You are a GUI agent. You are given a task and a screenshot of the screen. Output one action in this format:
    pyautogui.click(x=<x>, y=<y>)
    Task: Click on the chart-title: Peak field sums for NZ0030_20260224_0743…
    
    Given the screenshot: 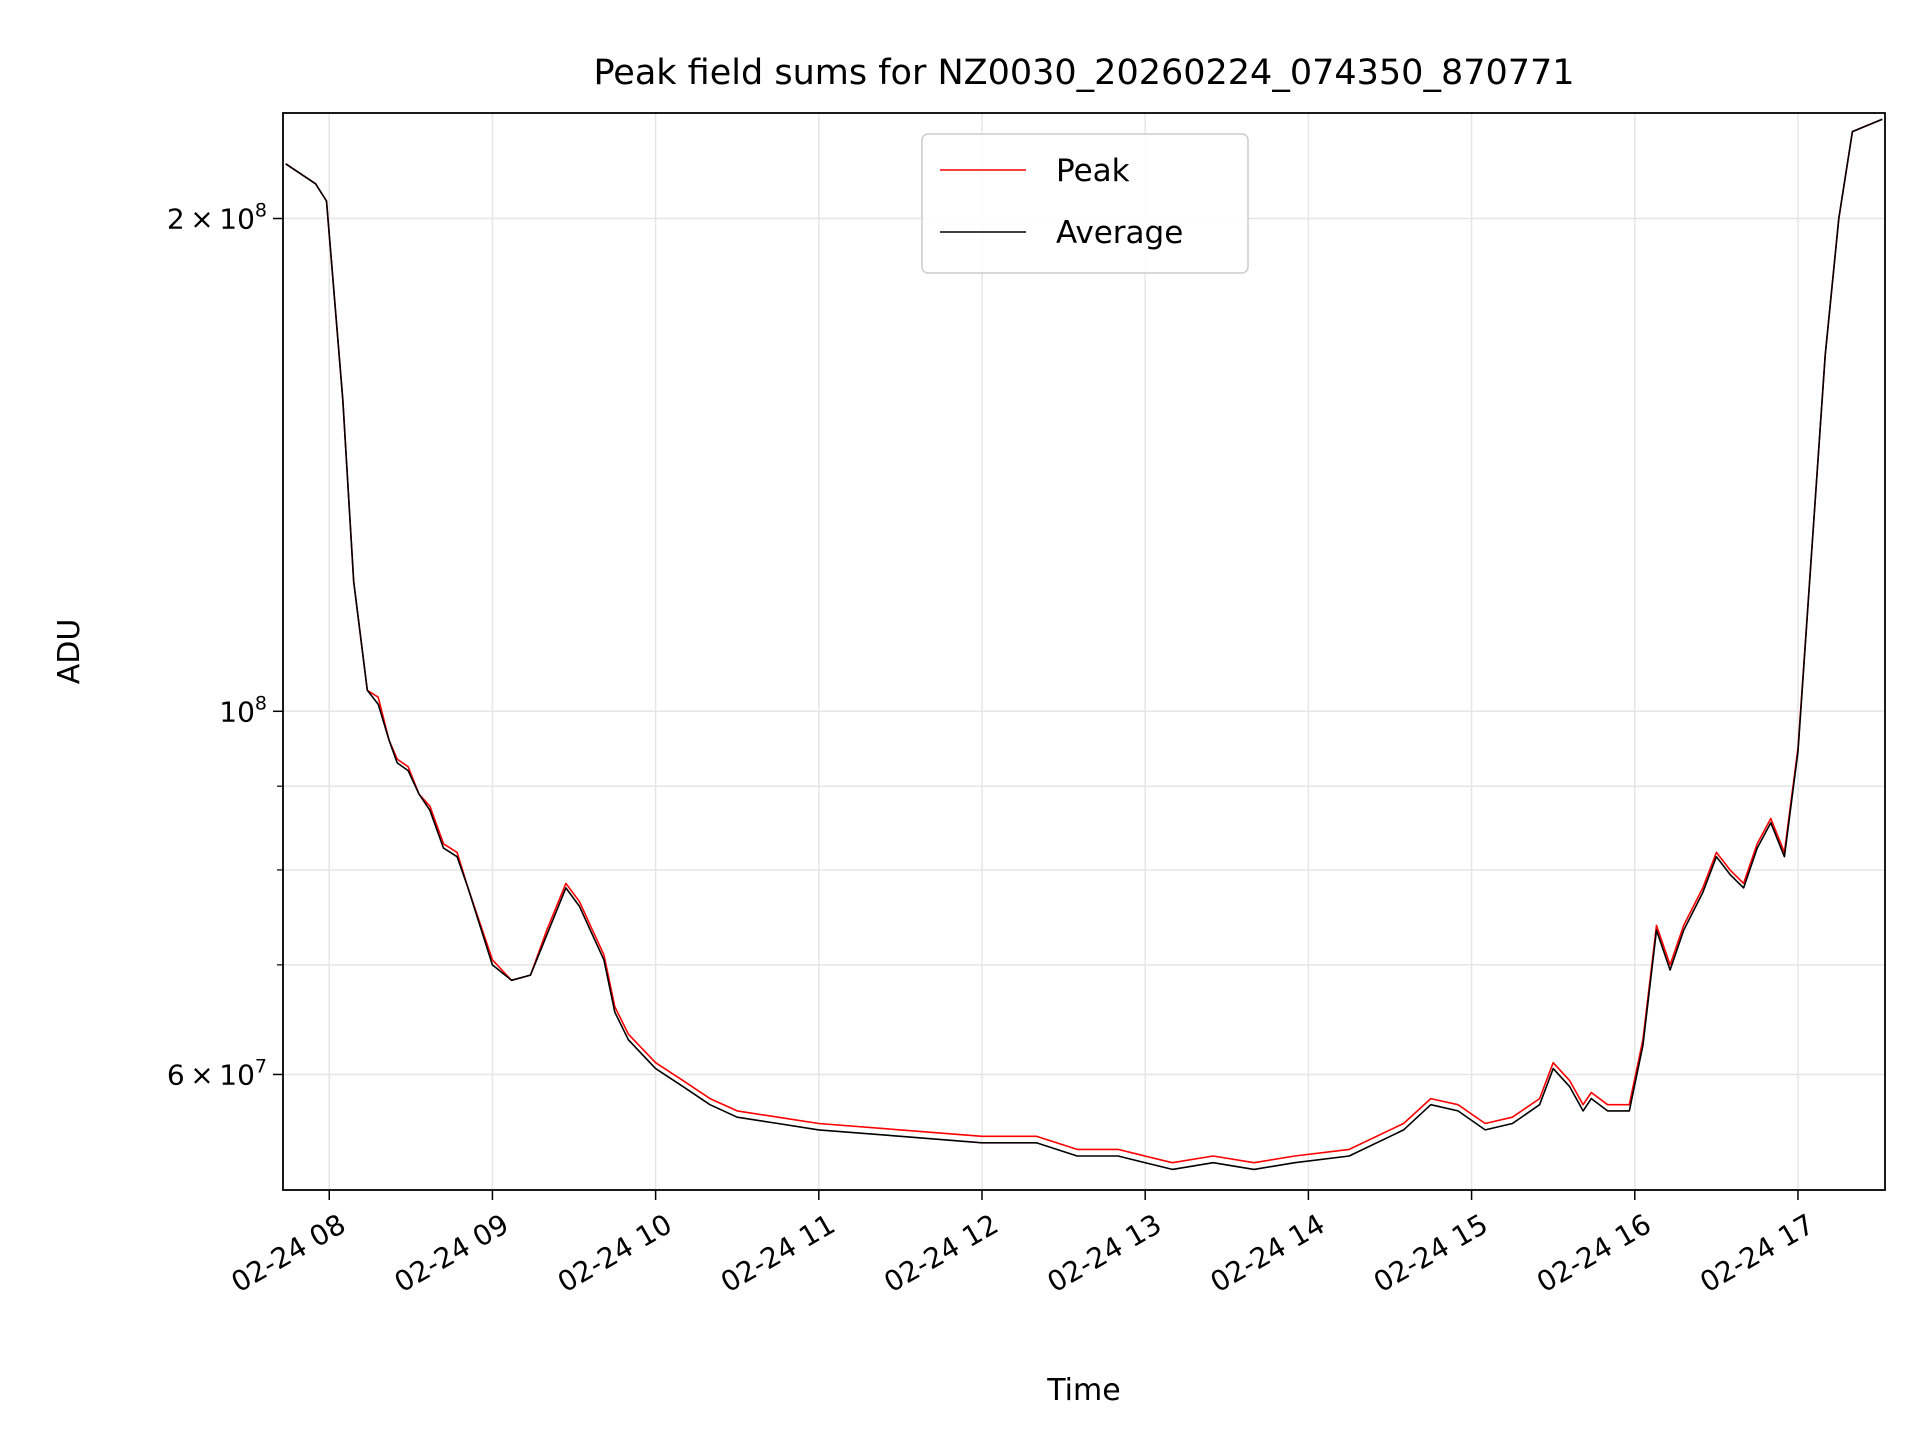 What is the action you would take?
    pyautogui.click(x=1083, y=73)
    